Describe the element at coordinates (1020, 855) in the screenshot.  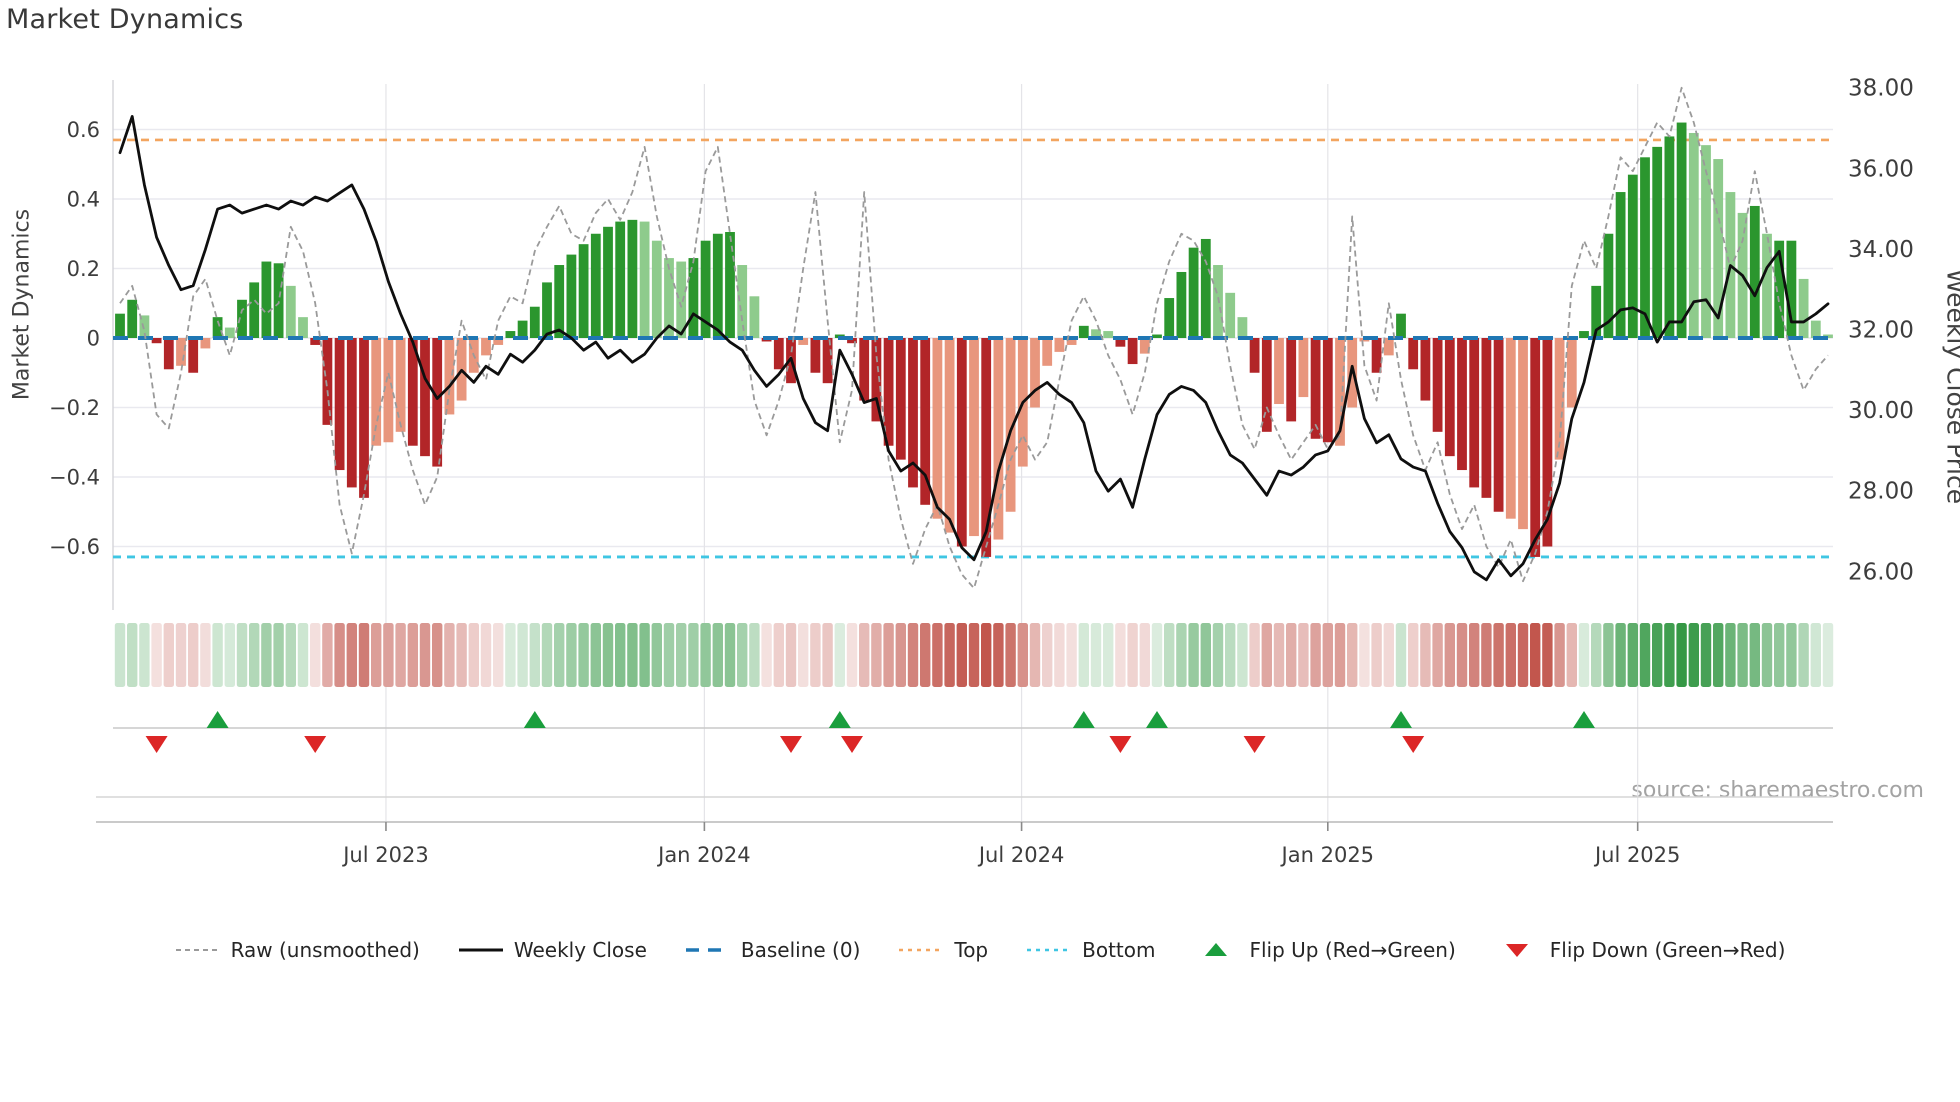
I see `x-tick-label: Jul 2024` at that location.